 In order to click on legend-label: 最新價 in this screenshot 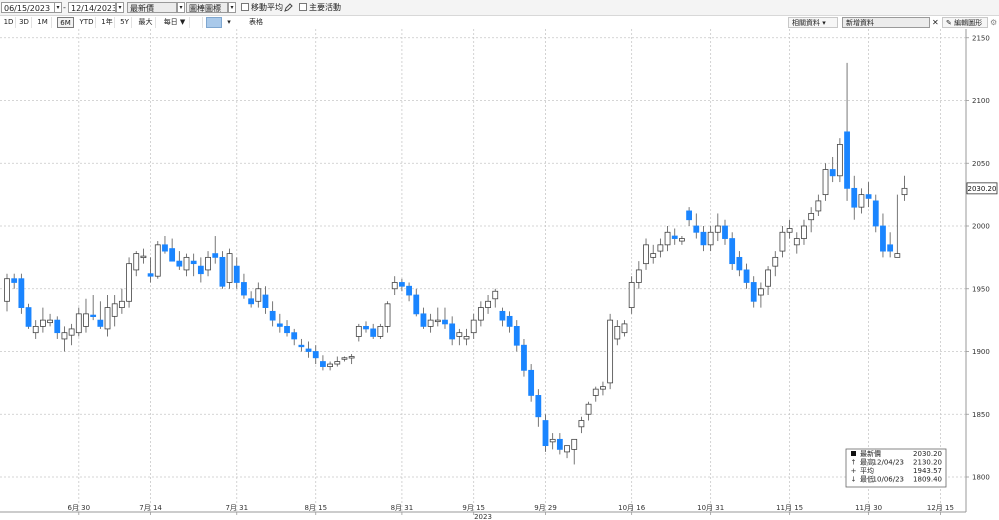, I will do `click(870, 453)`.